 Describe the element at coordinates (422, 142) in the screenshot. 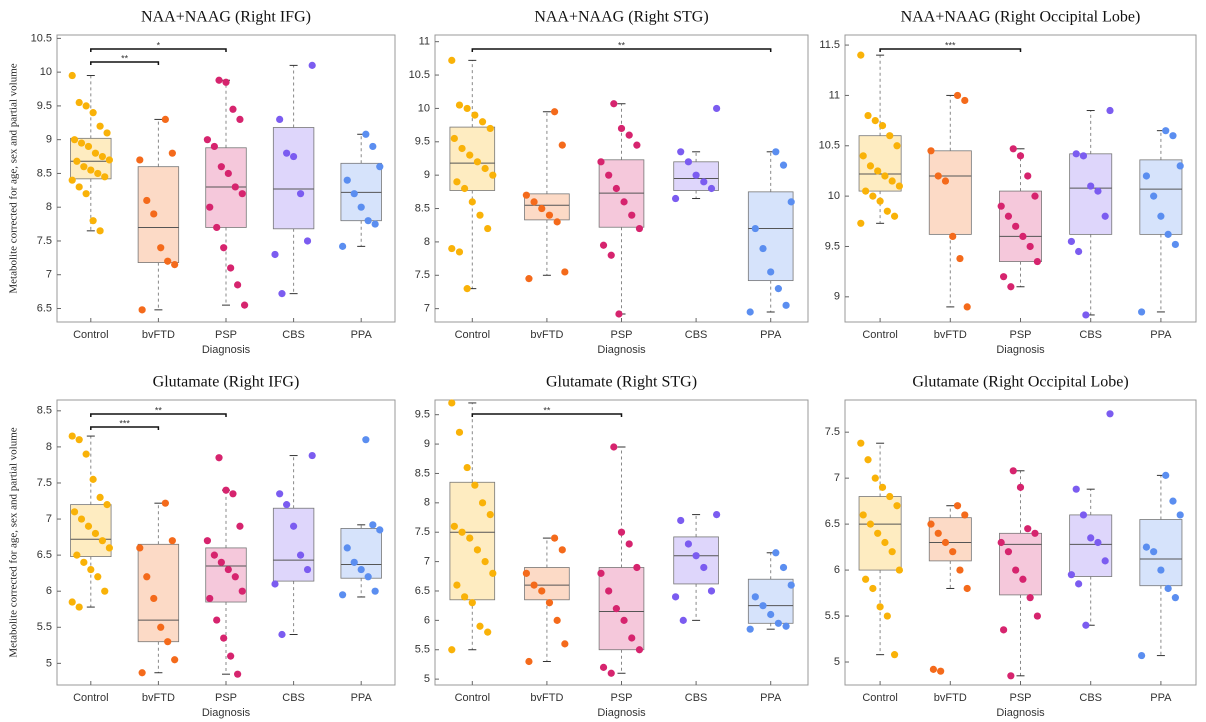

I see `y-tick-label: 9.5` at that location.